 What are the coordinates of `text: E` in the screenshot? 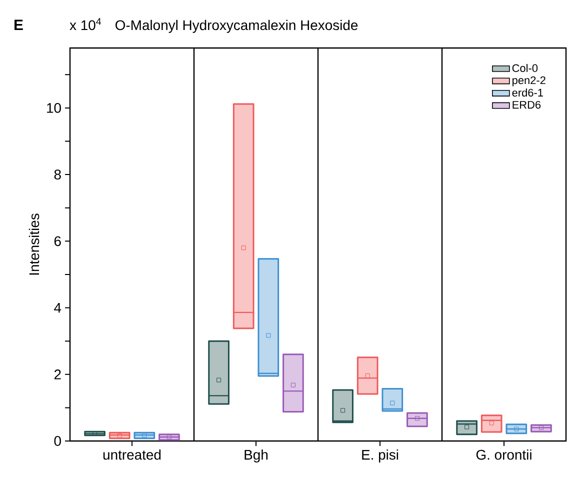 It's located at (18, 25).